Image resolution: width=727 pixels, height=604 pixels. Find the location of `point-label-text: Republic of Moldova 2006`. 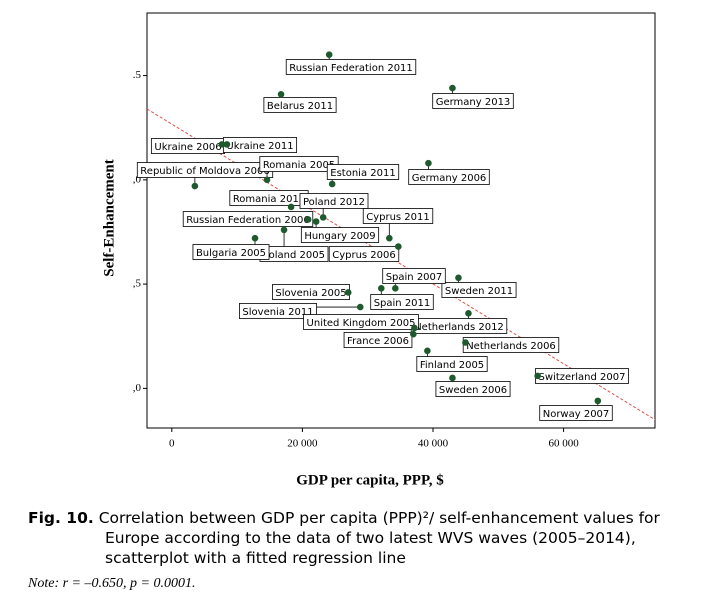

point-label-text: Republic of Moldova 2006 is located at coordinates (204, 171).